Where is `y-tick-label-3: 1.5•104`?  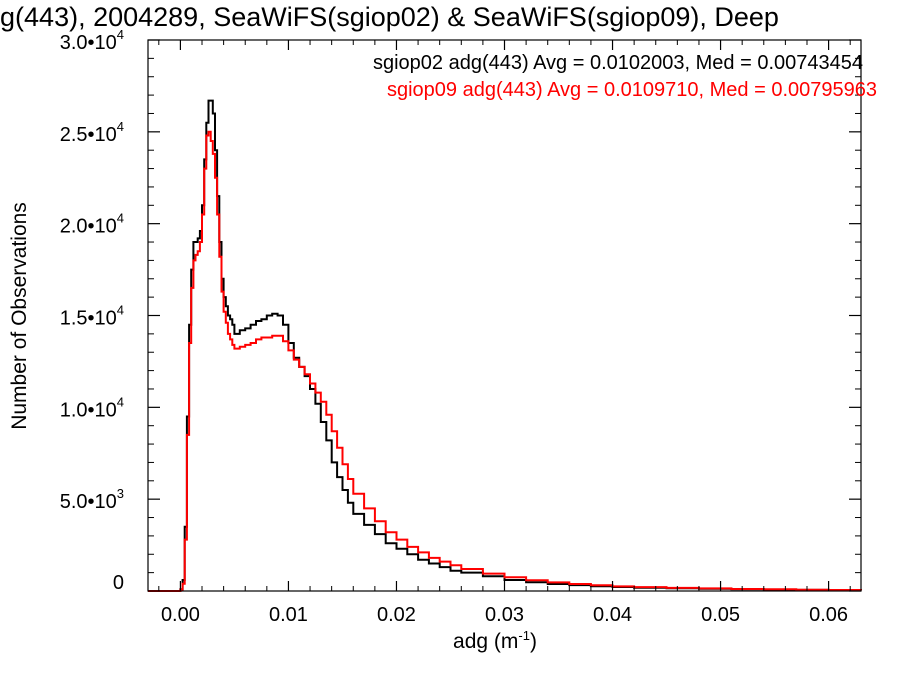
y-tick-label-3: 1.5•104 is located at coordinates (92, 316).